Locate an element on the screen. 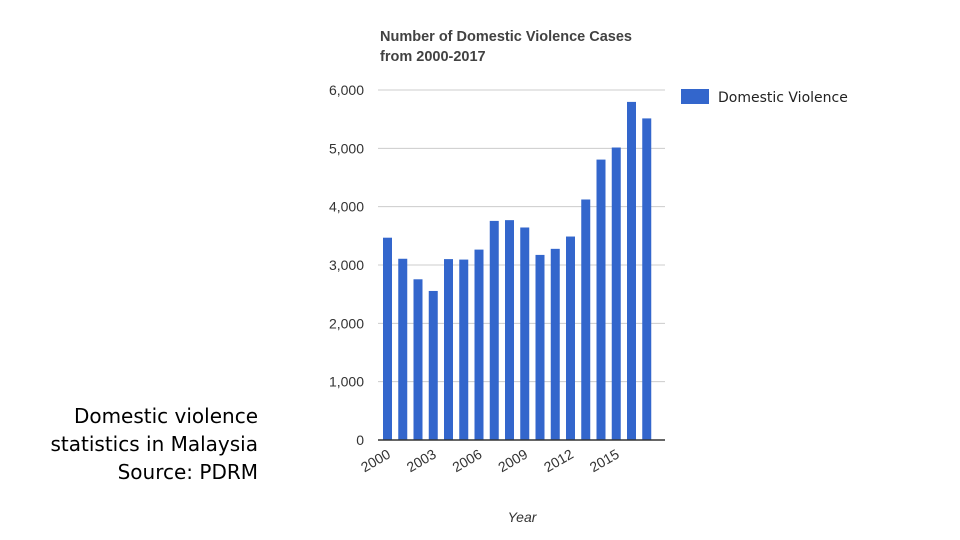 Image resolution: width=960 pixels, height=540 pixels. y-tick-label: 3,000 is located at coordinates (346, 265).